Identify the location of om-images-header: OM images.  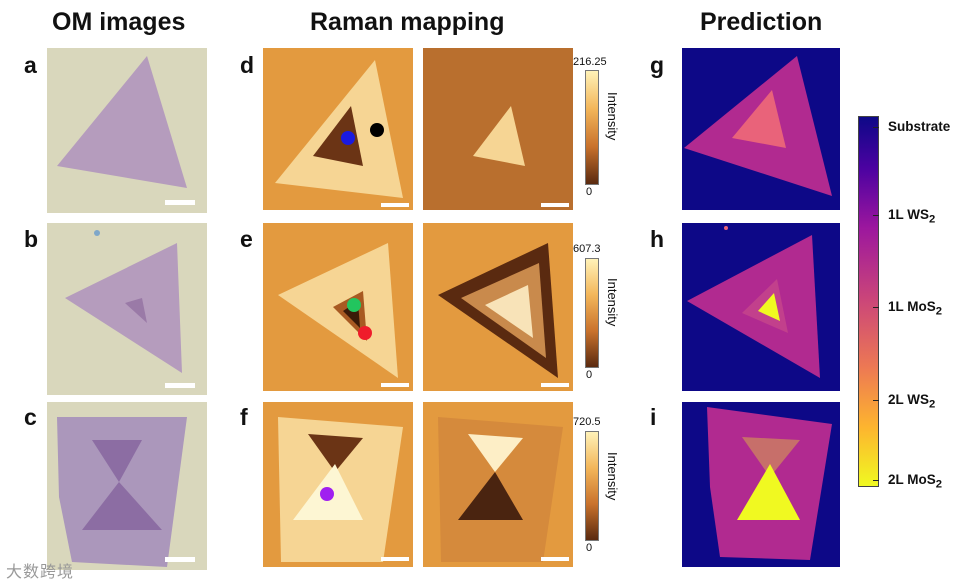
(119, 22).